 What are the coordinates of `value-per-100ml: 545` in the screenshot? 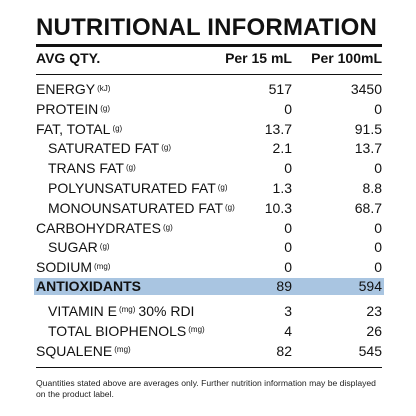 It's located at (370, 351).